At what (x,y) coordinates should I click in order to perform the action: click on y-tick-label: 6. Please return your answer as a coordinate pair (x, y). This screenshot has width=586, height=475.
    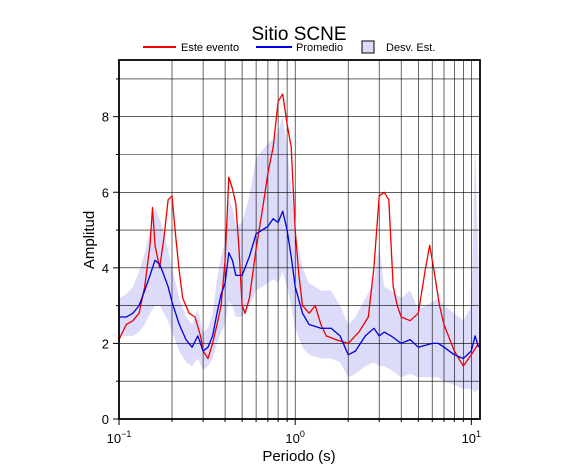
    Looking at the image, I should click on (105, 192).